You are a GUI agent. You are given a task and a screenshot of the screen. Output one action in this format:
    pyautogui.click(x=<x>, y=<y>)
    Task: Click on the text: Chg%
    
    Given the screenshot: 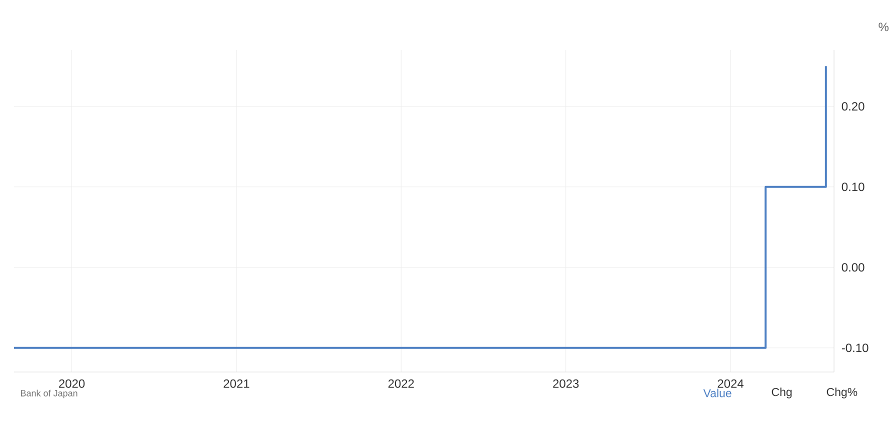 What is the action you would take?
    pyautogui.click(x=842, y=393)
    